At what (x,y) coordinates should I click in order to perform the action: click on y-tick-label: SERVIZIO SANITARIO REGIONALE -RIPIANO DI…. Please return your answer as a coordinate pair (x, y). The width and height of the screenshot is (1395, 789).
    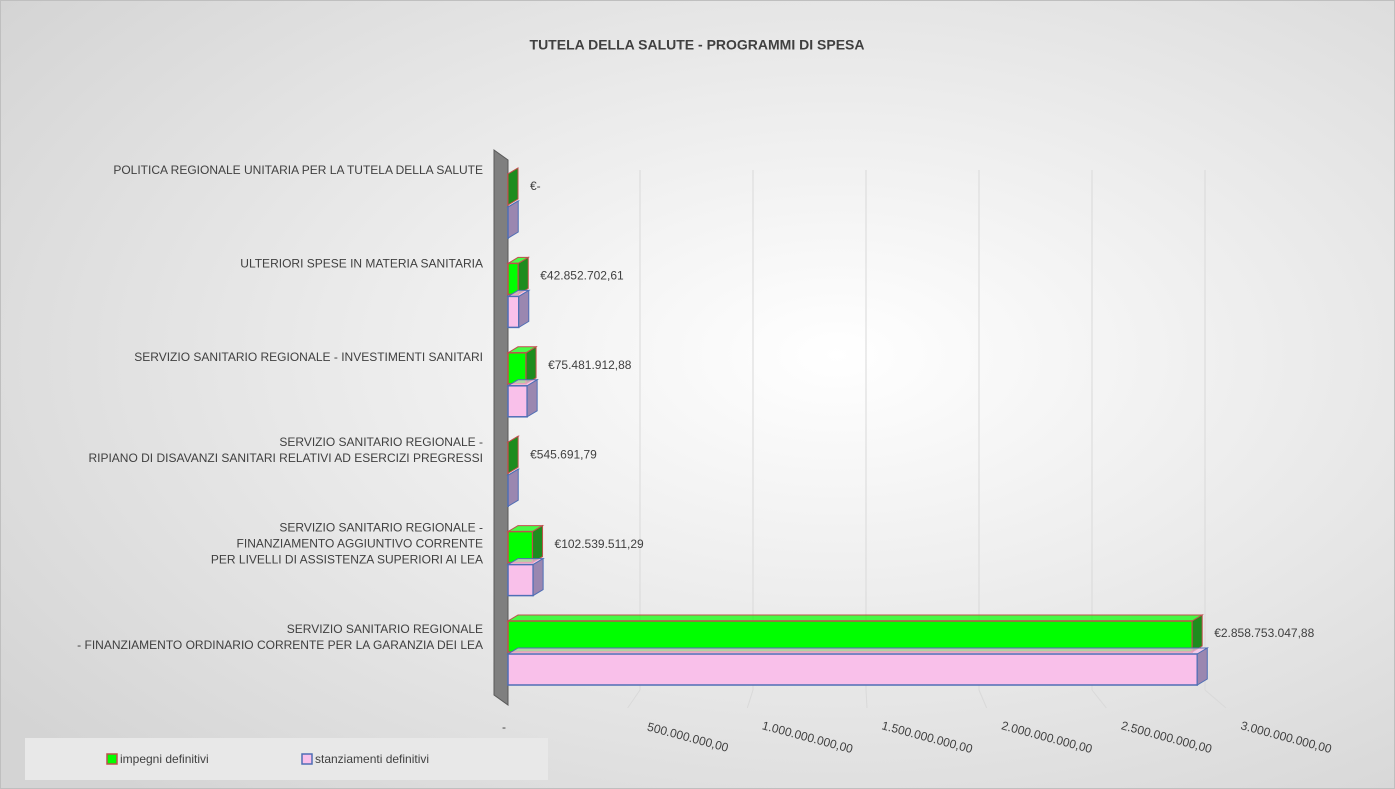
    Looking at the image, I should click on (285, 450).